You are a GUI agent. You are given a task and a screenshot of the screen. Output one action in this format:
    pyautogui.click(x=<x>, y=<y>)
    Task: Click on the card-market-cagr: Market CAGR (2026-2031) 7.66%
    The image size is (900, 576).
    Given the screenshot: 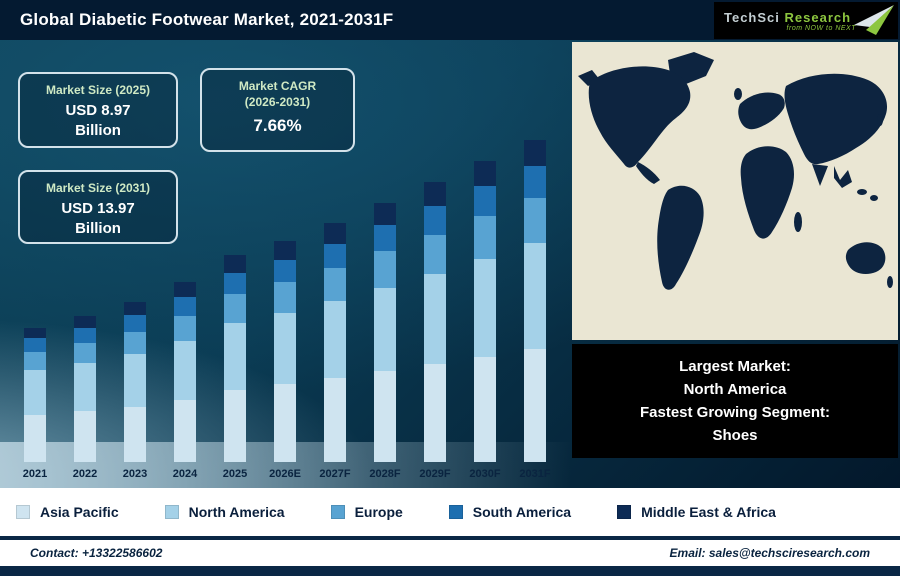 What is the action you would take?
    pyautogui.click(x=277, y=110)
    